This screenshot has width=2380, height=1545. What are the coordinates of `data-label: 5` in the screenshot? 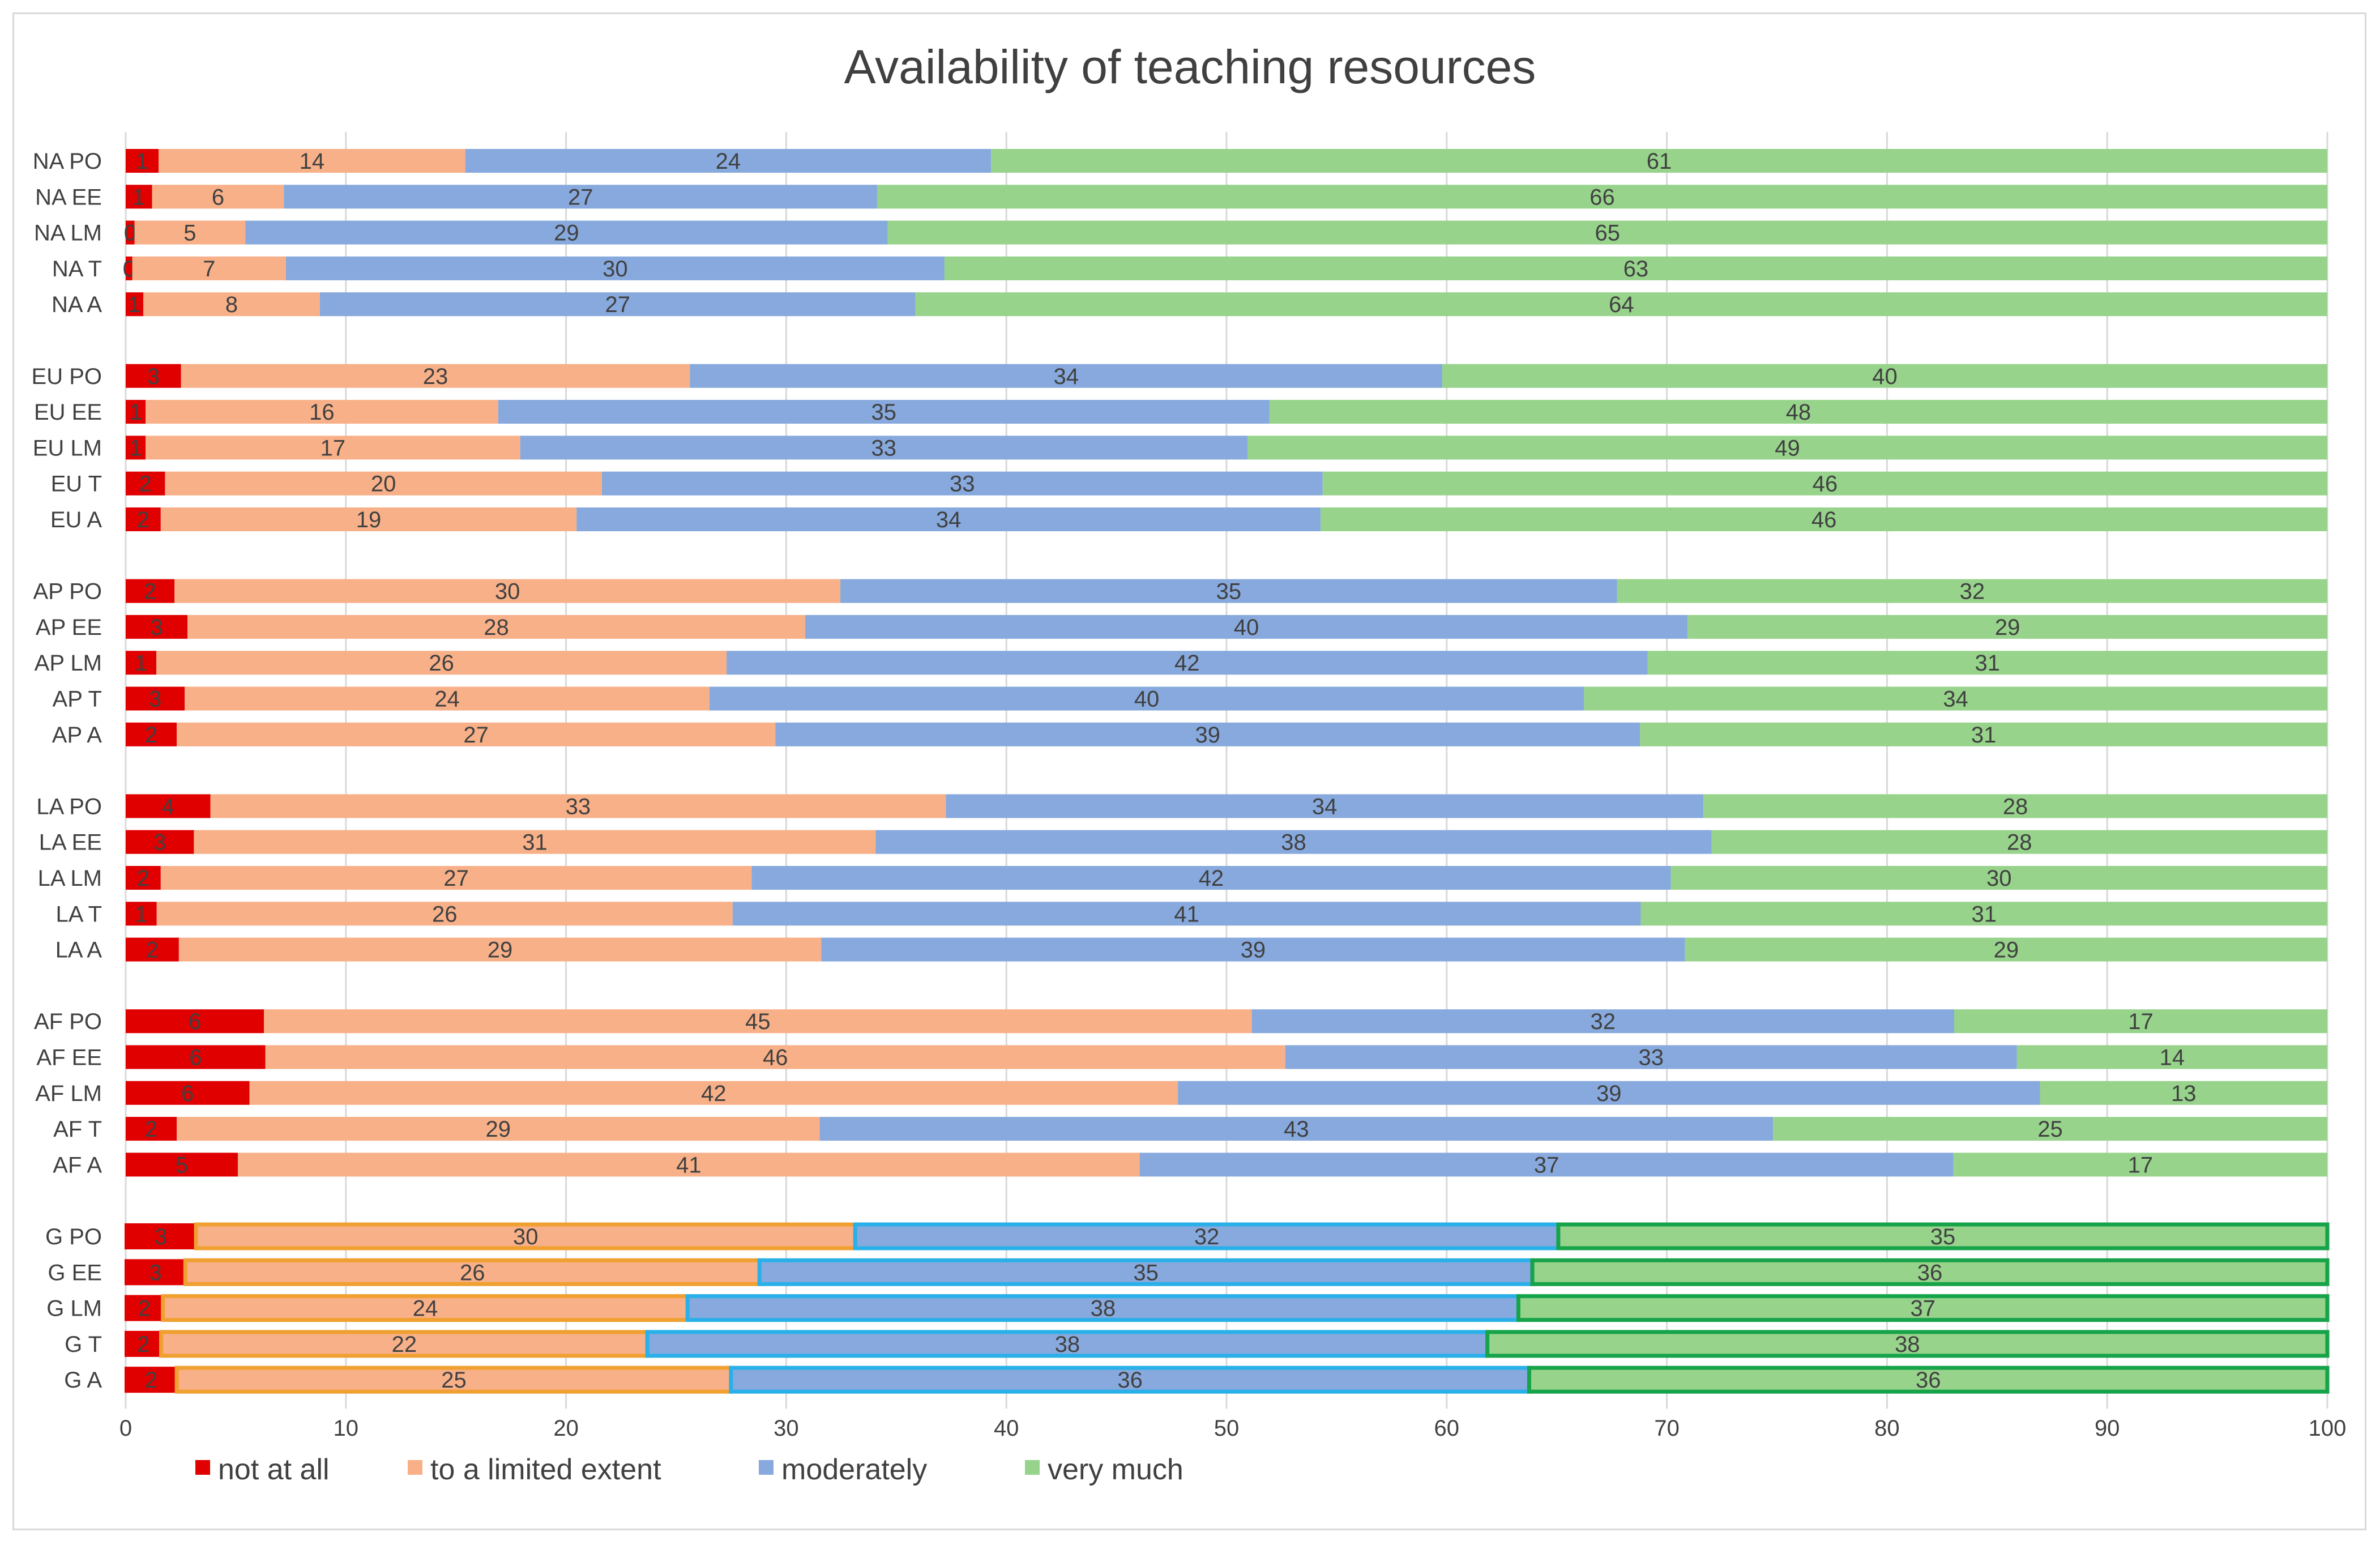 It's located at (182, 1165).